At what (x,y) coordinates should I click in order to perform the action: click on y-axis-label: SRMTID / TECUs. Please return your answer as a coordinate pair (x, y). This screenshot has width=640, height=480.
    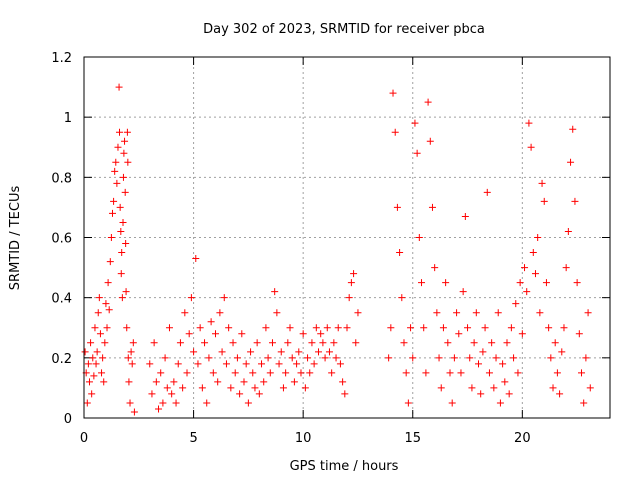
    Looking at the image, I should click on (15, 238).